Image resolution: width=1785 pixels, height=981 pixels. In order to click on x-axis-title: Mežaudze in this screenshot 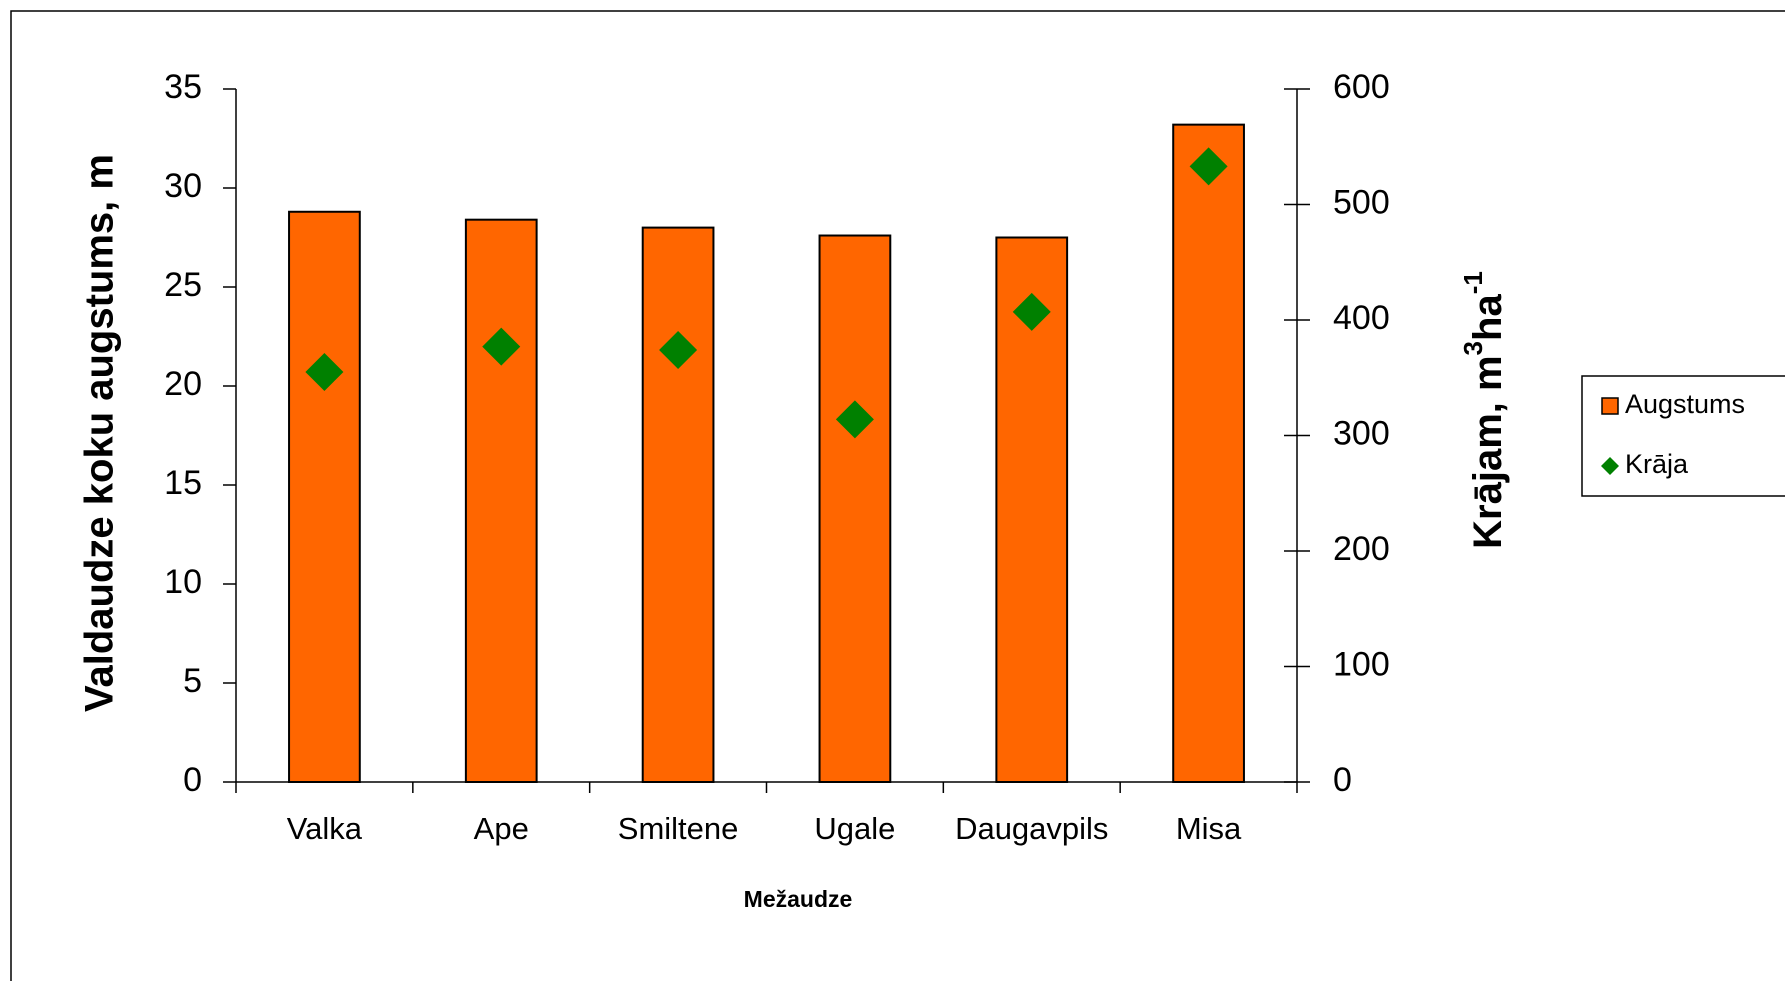, I will do `click(798, 899)`.